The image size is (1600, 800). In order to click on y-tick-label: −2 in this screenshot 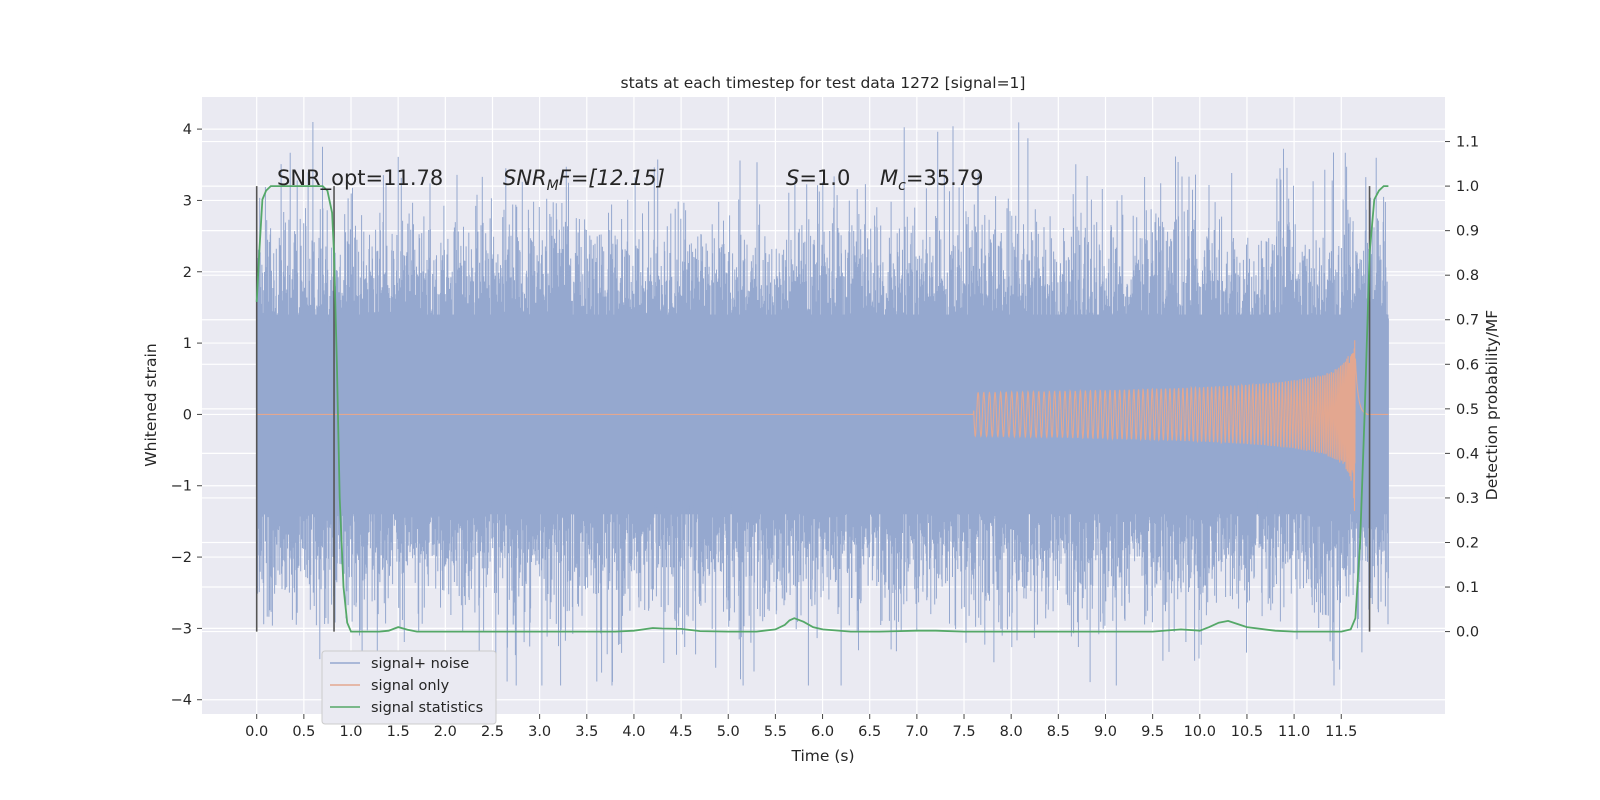, I will do `click(181, 558)`.